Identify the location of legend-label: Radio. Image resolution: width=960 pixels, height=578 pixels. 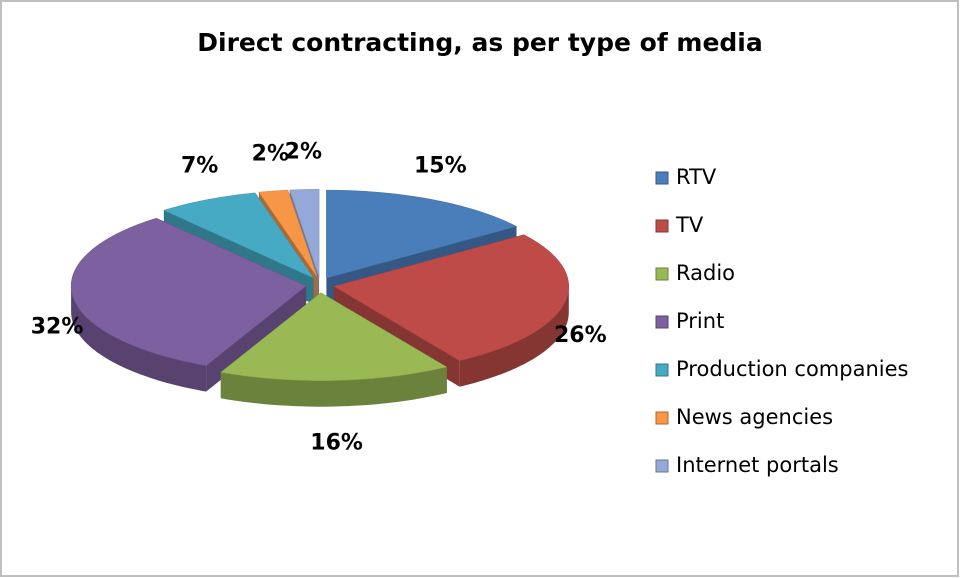
(705, 273).